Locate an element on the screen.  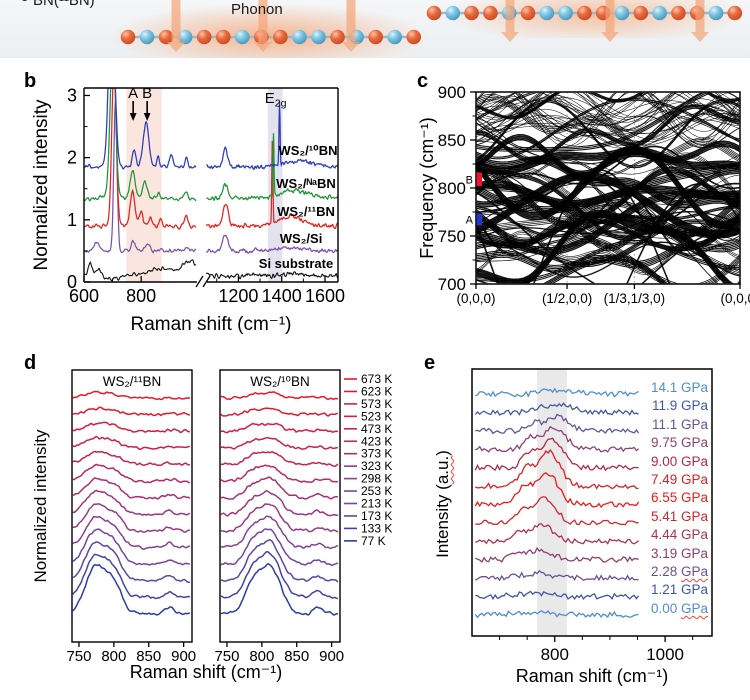
panel-e-pressure-chart: 800 1000 Raman shift (cm⁻¹) is located at coordinates (592, 527).